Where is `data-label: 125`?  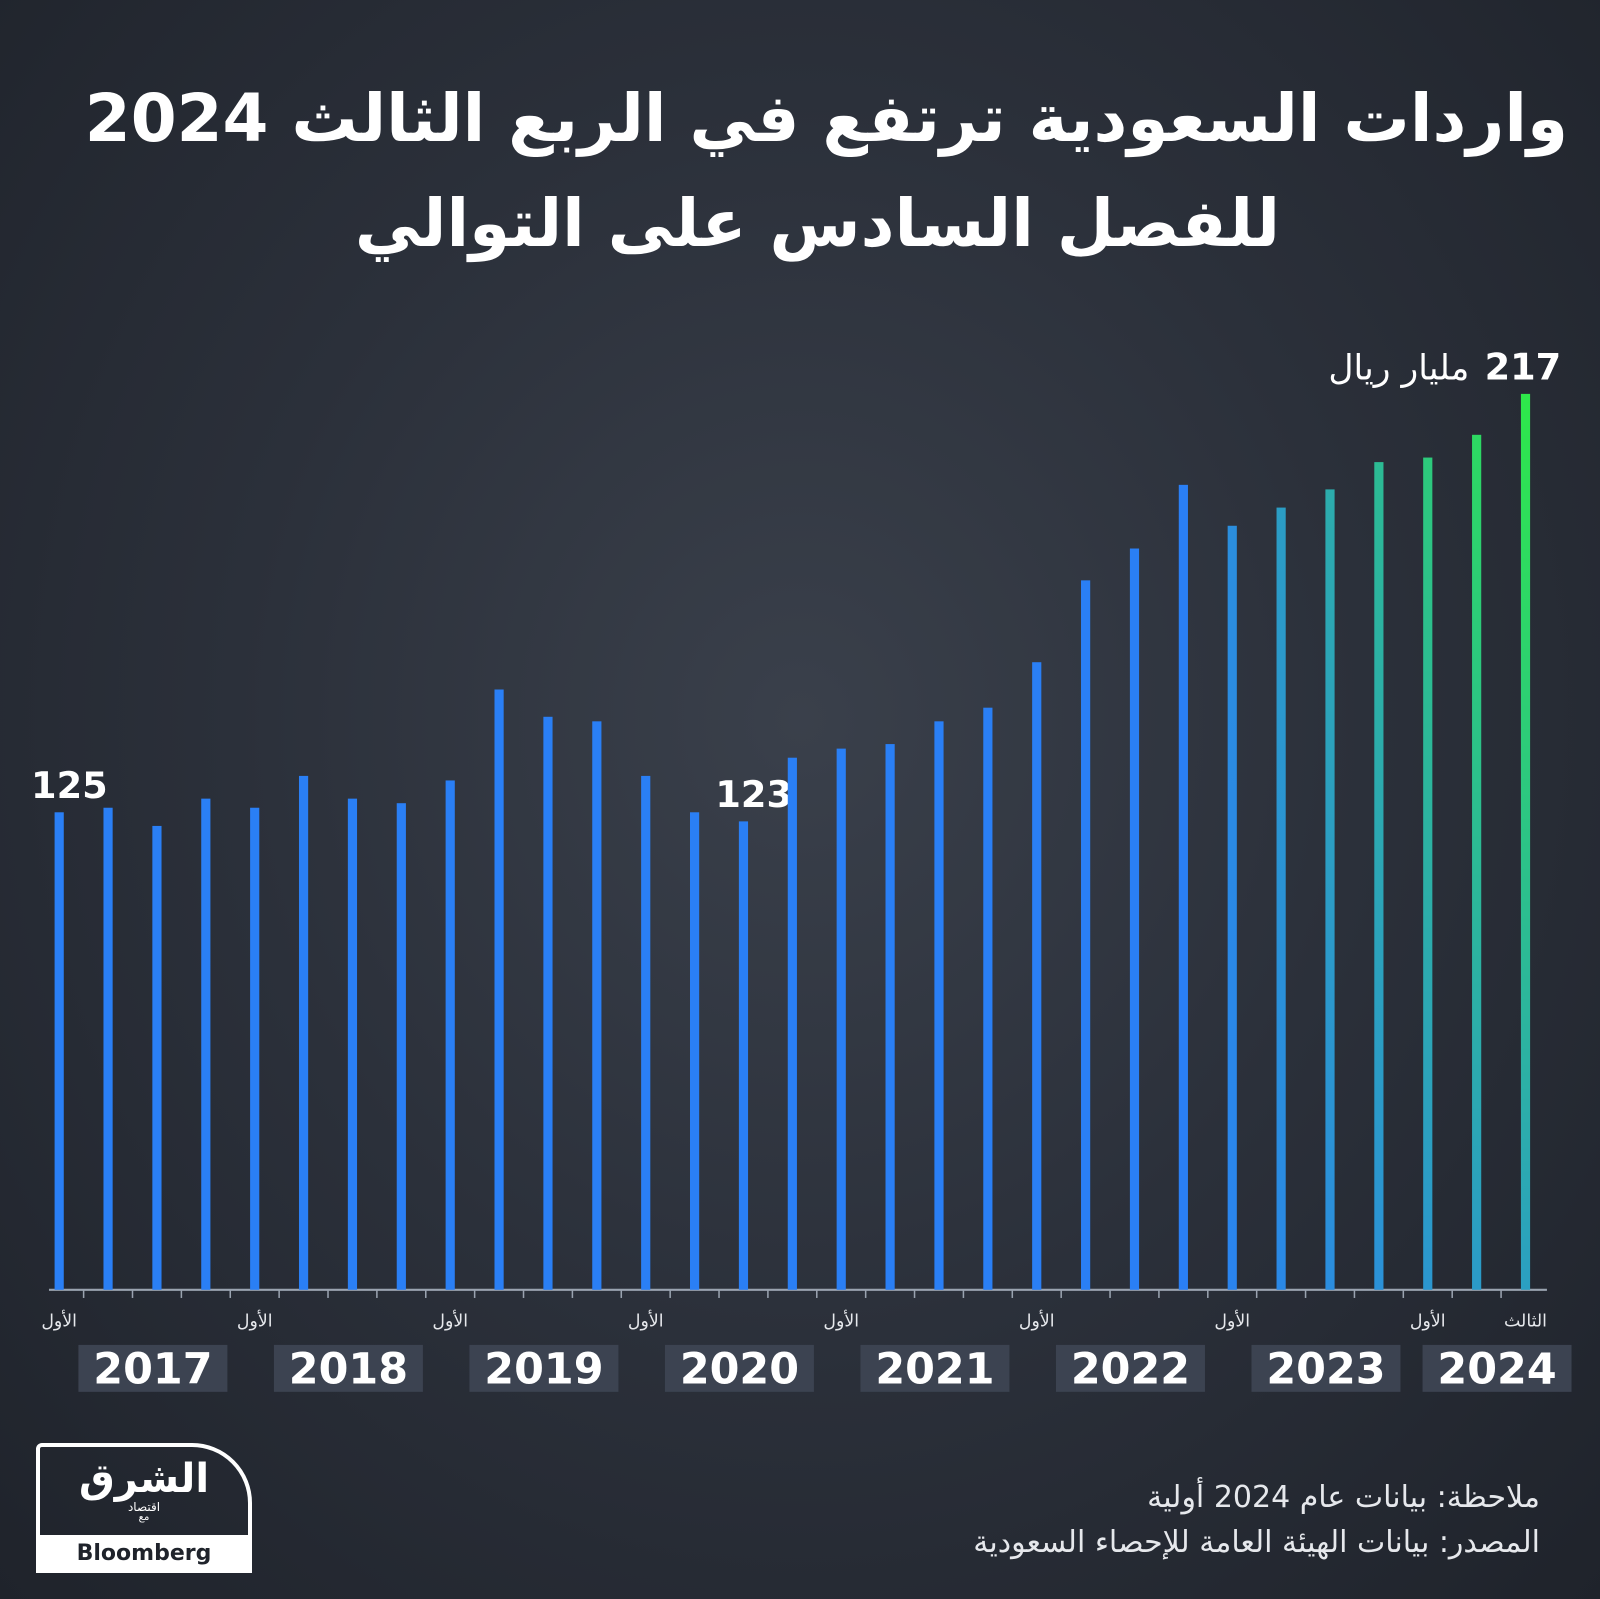
data-label: 125 is located at coordinates (69, 785).